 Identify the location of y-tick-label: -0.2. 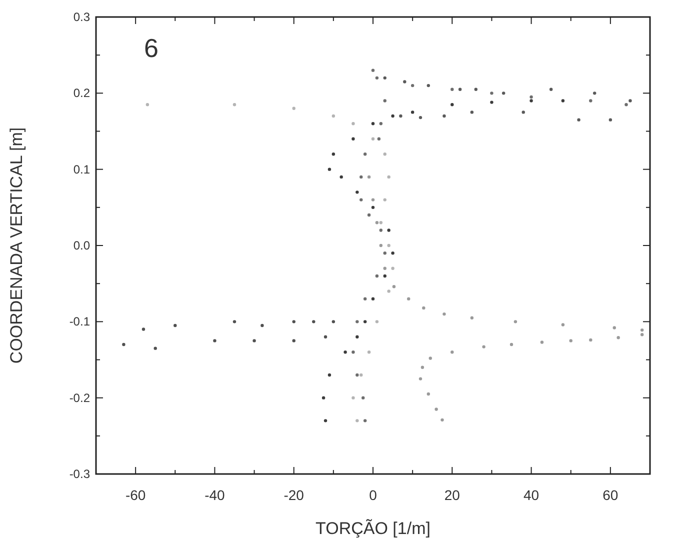
(79, 397).